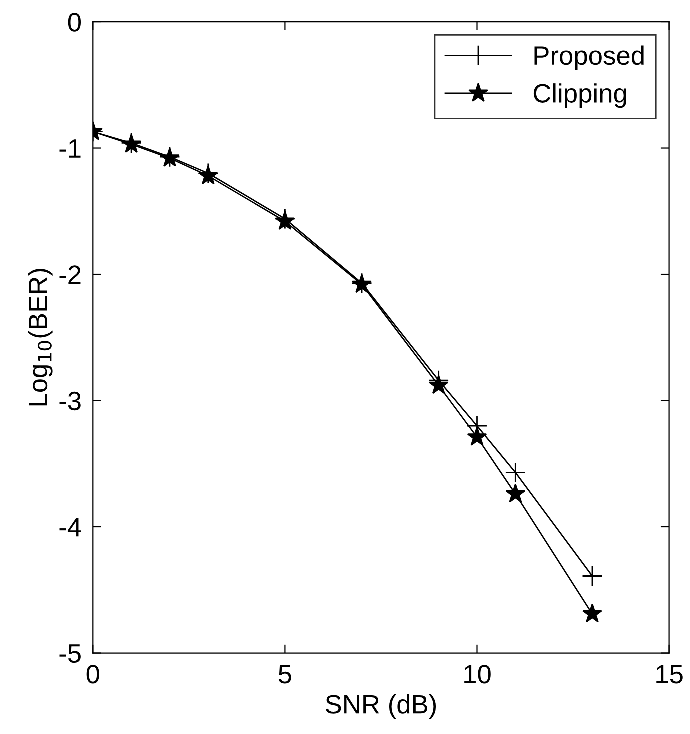 The image size is (690, 734). Describe the element at coordinates (580, 96) in the screenshot. I see `legend-label: Clipping` at that location.